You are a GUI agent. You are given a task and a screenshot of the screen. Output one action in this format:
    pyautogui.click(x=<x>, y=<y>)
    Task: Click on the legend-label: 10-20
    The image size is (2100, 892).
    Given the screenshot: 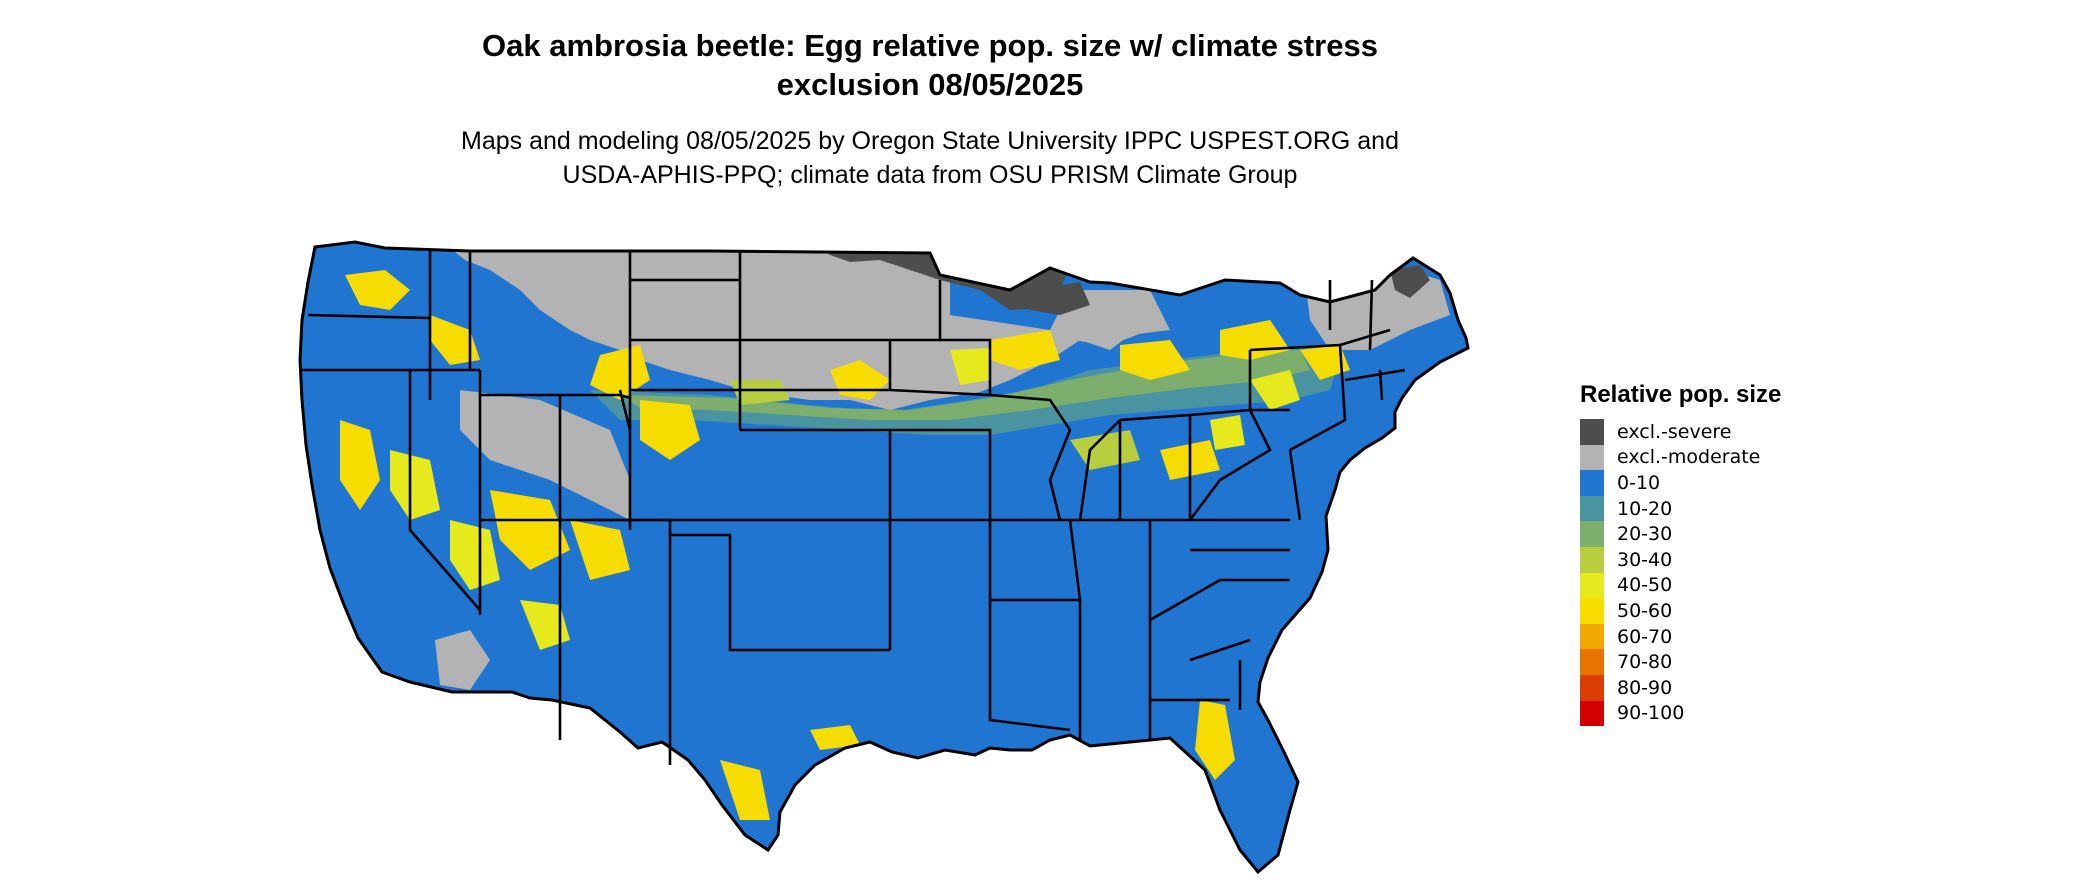 What is the action you would take?
    pyautogui.click(x=1645, y=508)
    